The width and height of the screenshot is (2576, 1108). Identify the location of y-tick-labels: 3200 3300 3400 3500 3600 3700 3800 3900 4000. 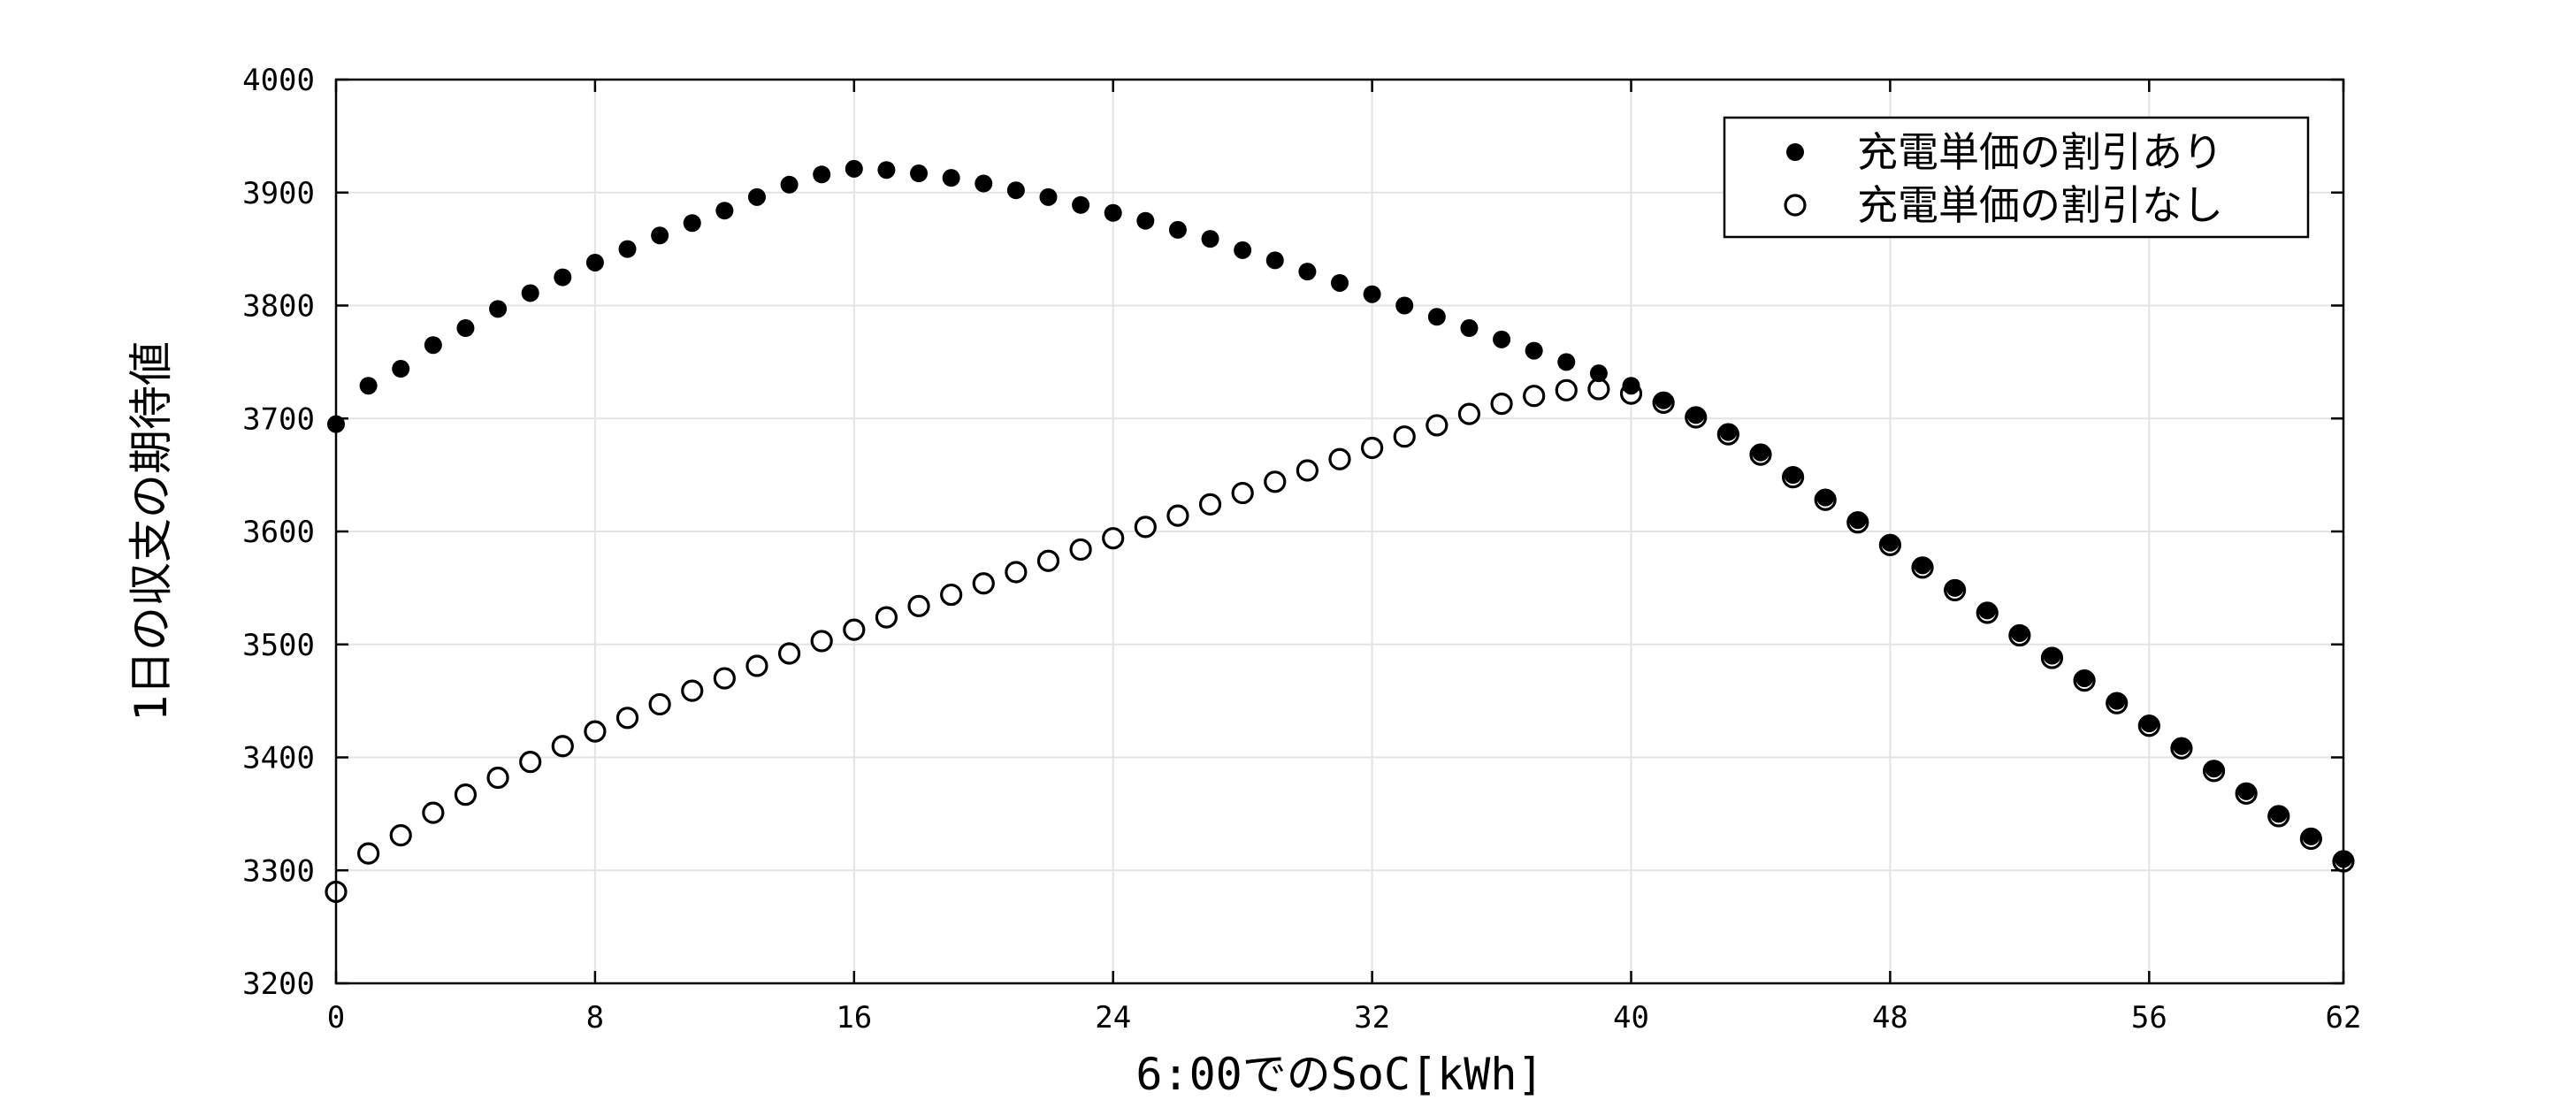
(278, 532).